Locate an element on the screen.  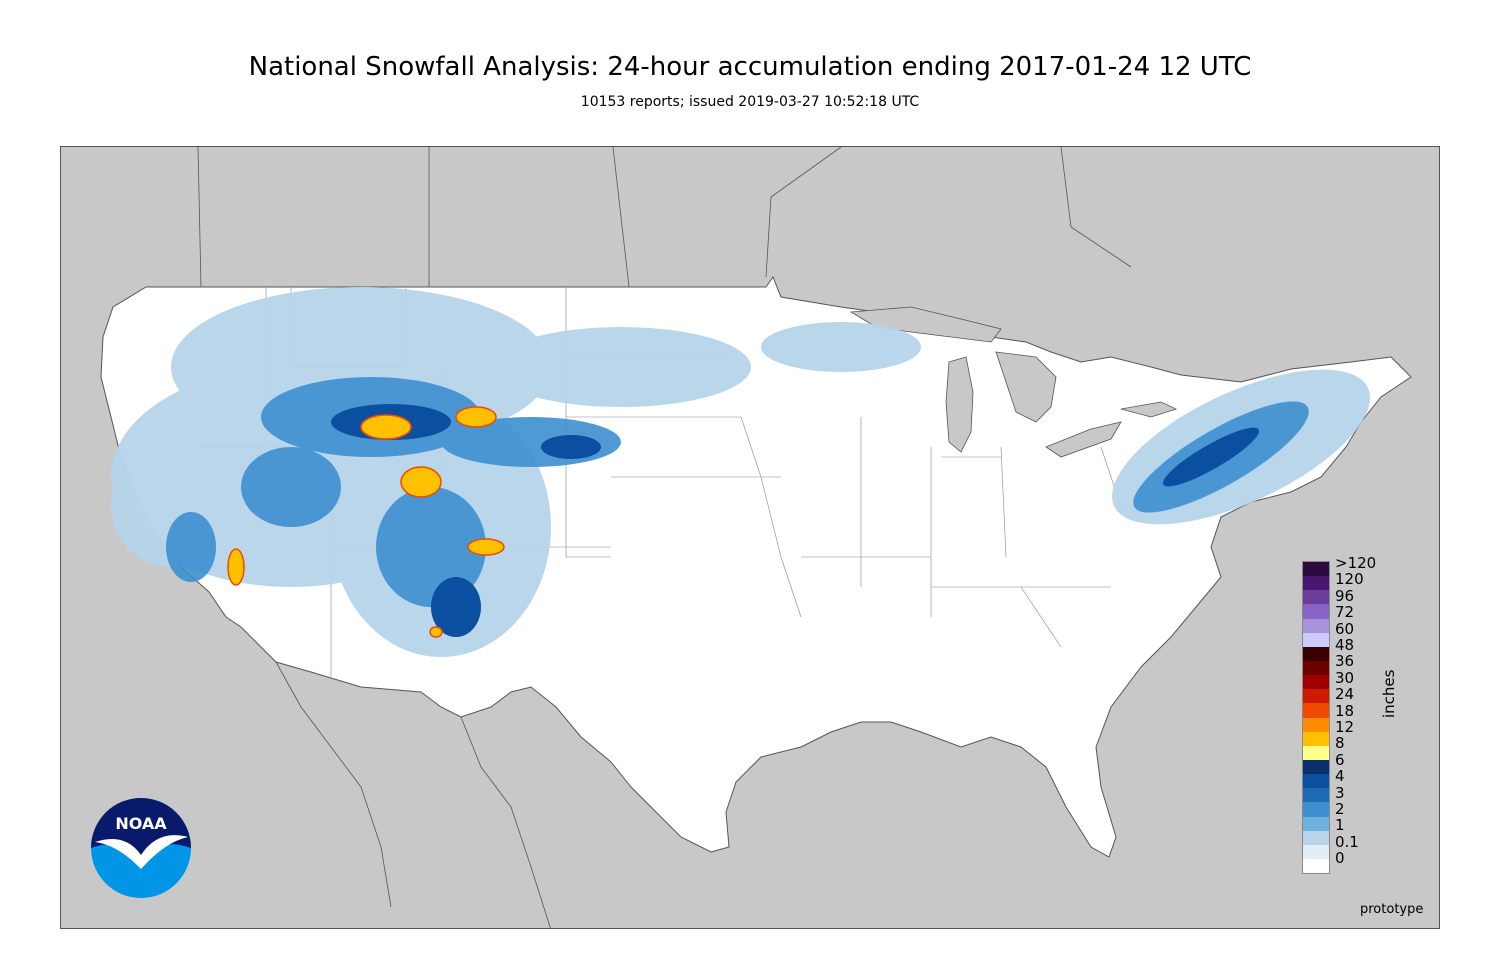
legend-tick-label: 30 is located at coordinates (1345, 677).